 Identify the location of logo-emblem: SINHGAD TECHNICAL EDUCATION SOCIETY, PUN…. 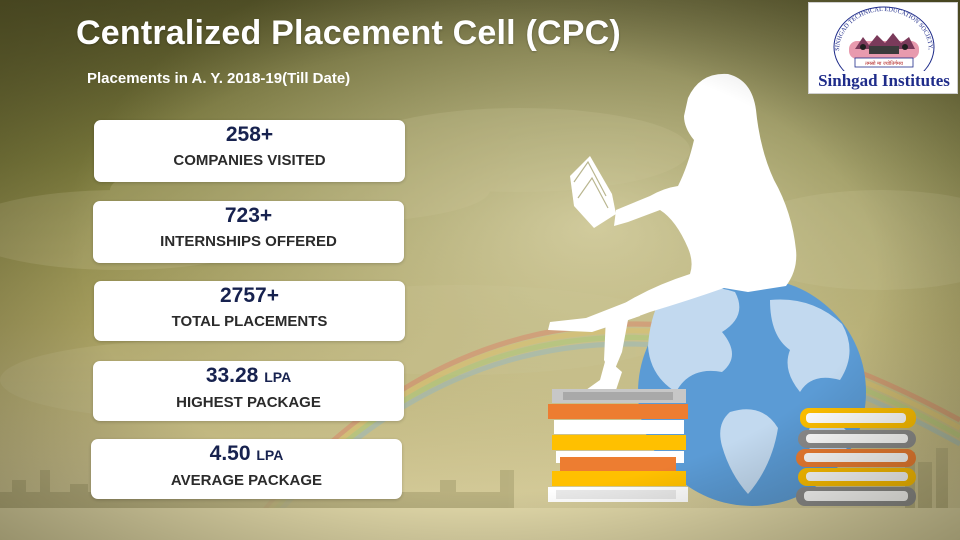
(880, 38).